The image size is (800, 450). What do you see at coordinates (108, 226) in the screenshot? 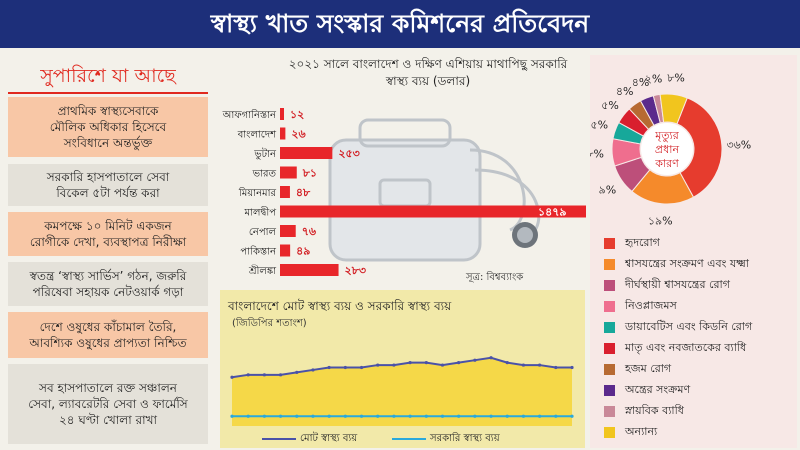
I see `recommendation-line: কমপক্ষে ১০ মিনিট একজন` at bounding box center [108, 226].